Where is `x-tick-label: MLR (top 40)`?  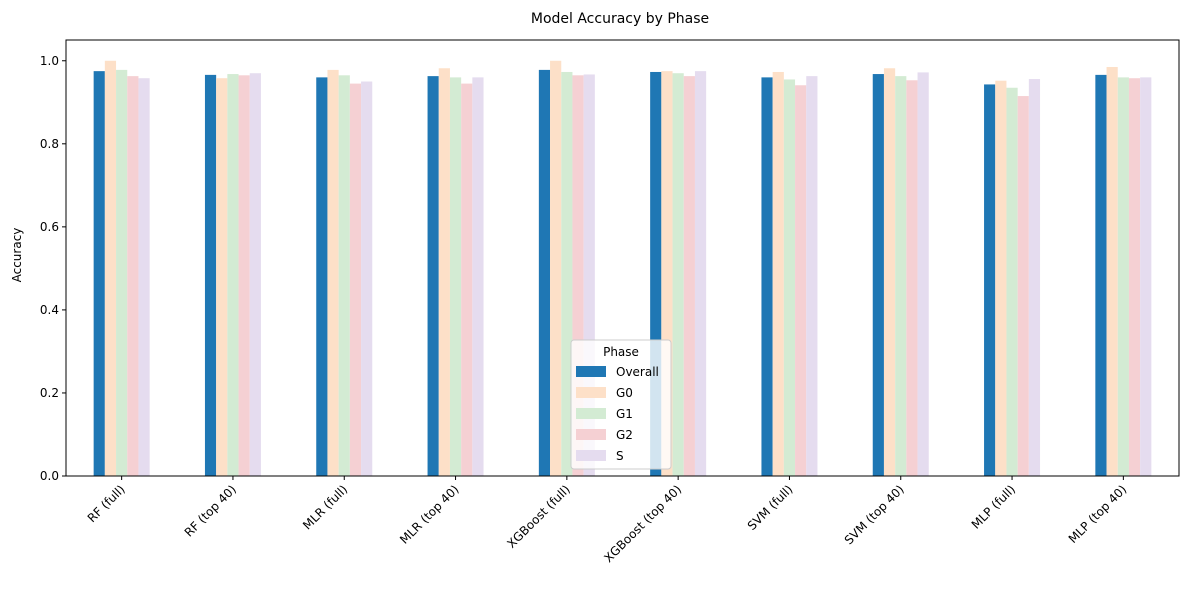
x-tick-label: MLR (top 40) is located at coordinates (429, 514).